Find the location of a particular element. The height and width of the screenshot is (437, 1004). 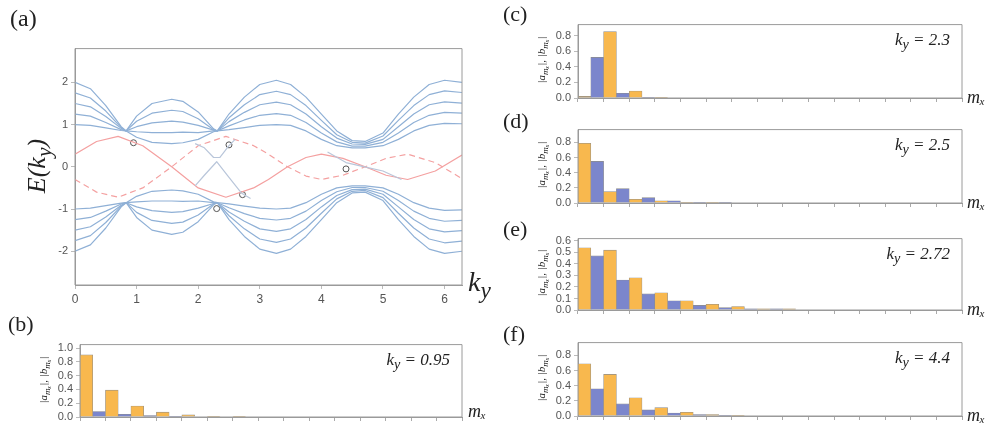

annotation: k$_{y}$ = 0.95 is located at coordinates (418, 361).